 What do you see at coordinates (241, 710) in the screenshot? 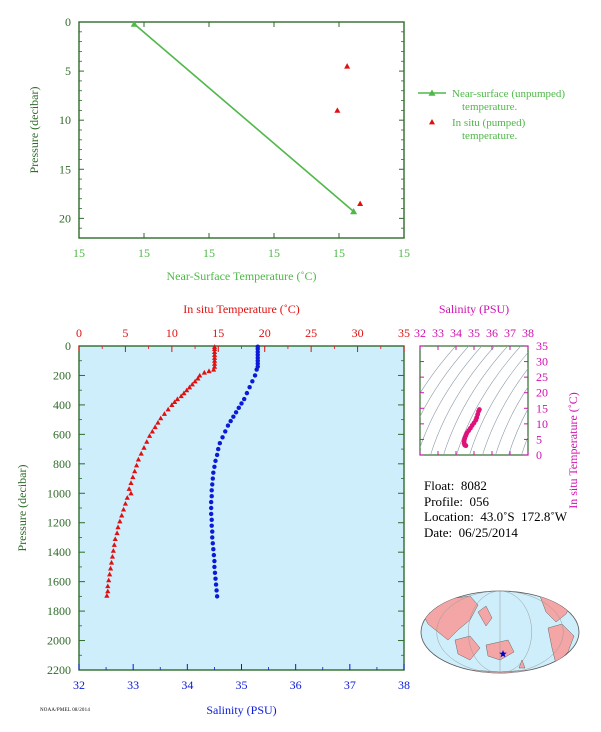
I see `salinity-axis-label: Salinity (PSU)` at bounding box center [241, 710].